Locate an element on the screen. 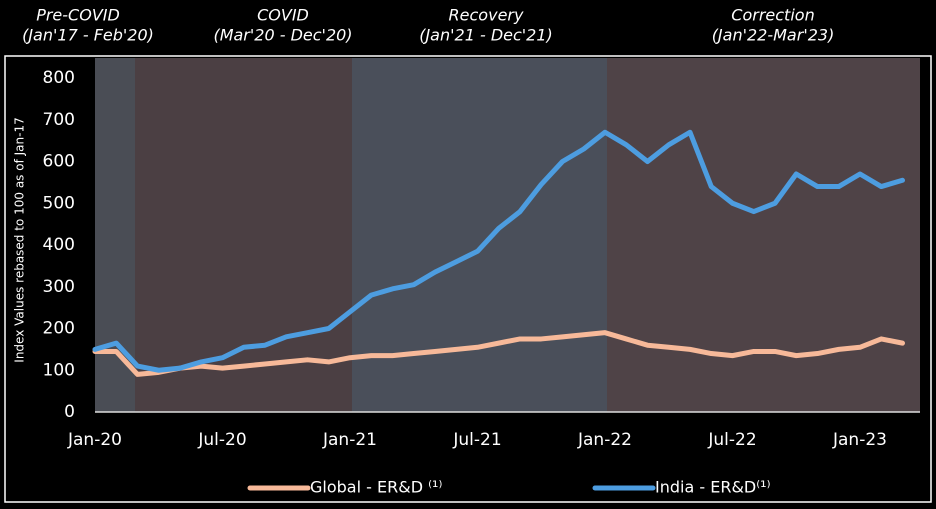  y-axis-label: Index Values rebased to 100 as of Jan-17 is located at coordinates (20, 239).